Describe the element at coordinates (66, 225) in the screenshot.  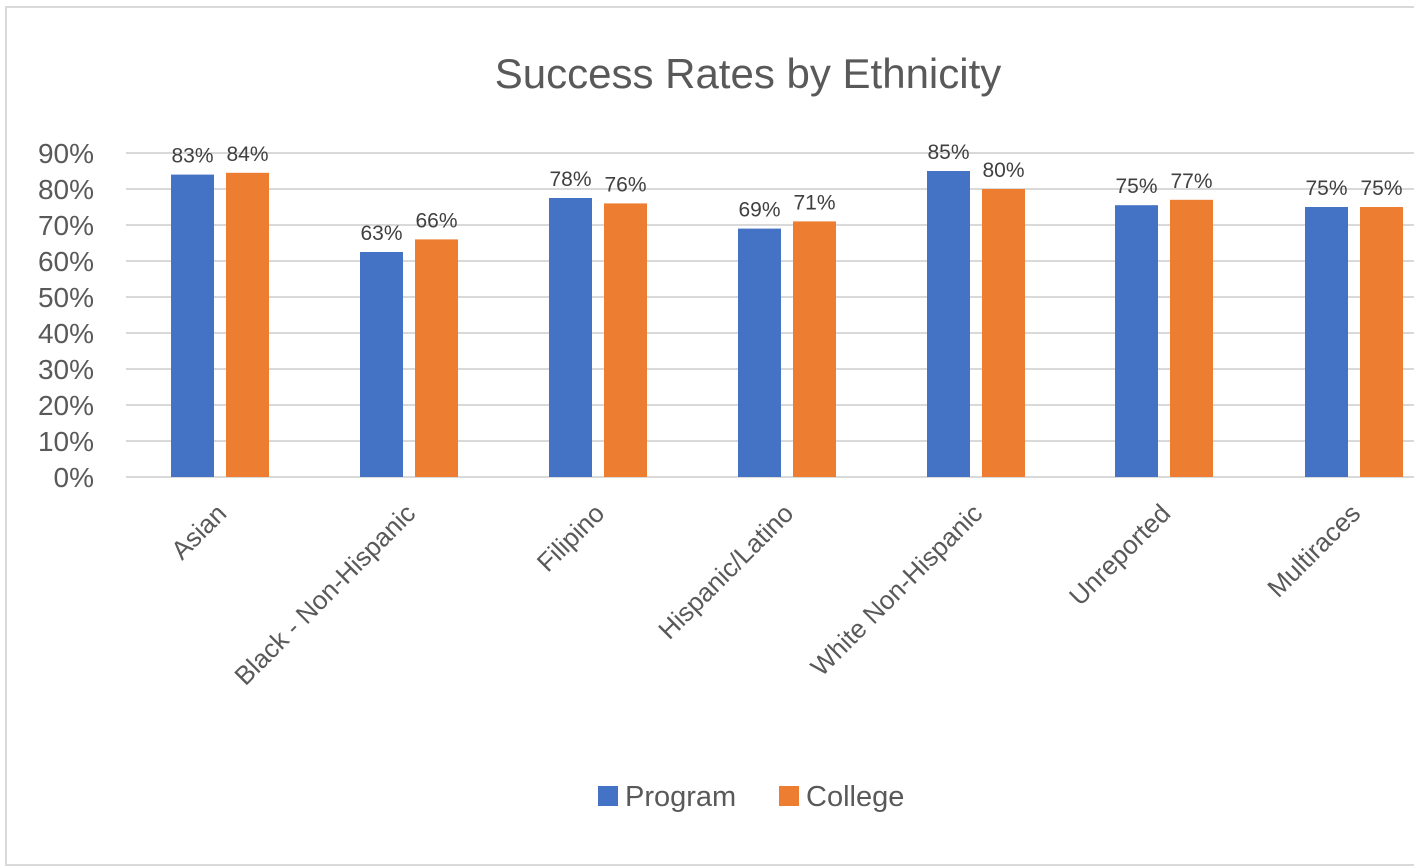
I see `y-tick-label: 70%` at that location.